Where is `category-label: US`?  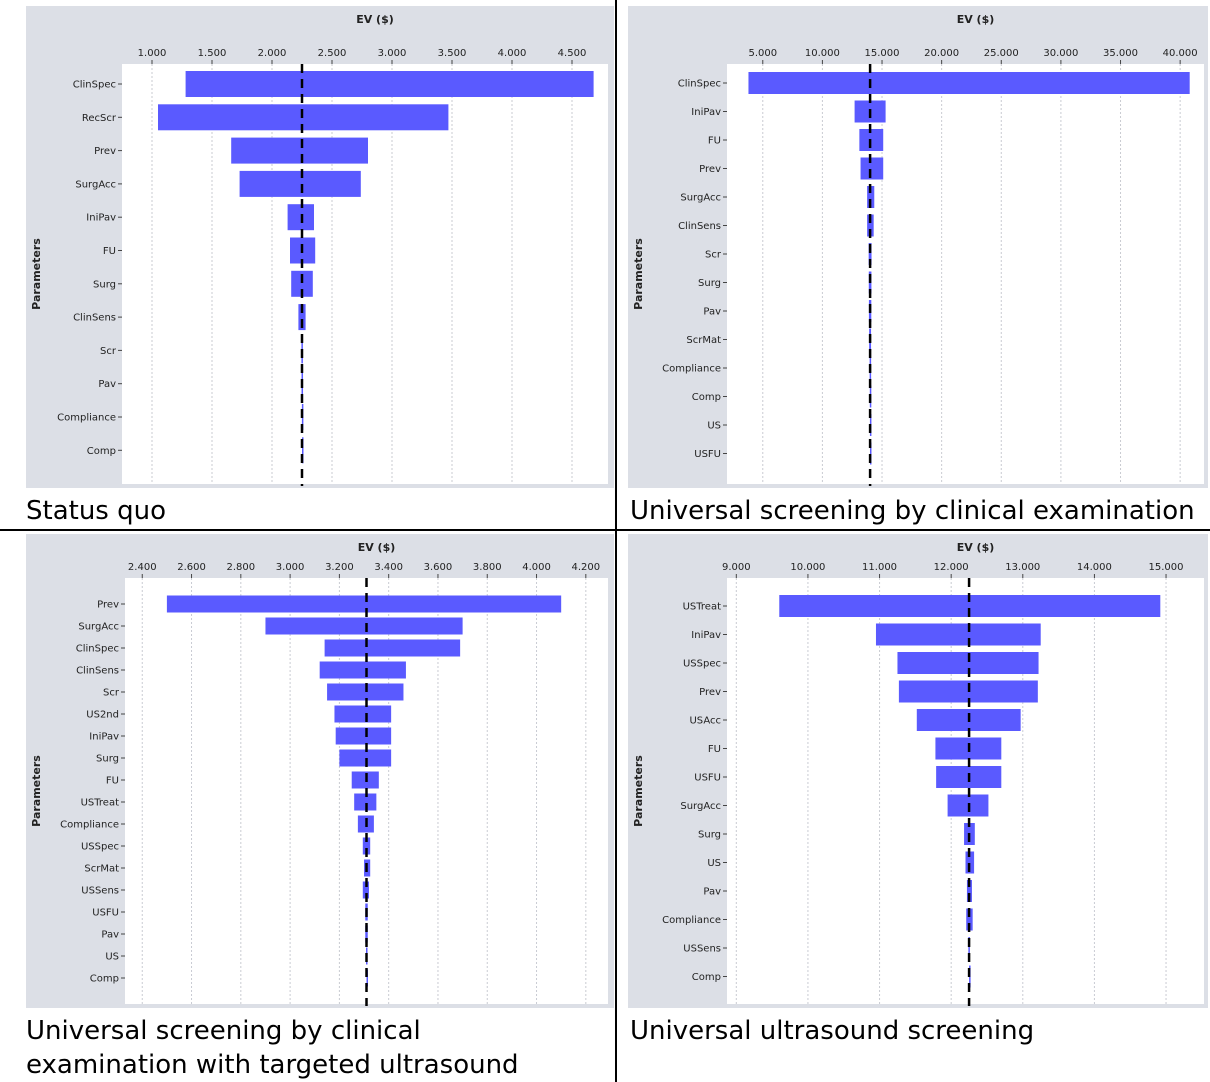 category-label: US is located at coordinates (112, 957).